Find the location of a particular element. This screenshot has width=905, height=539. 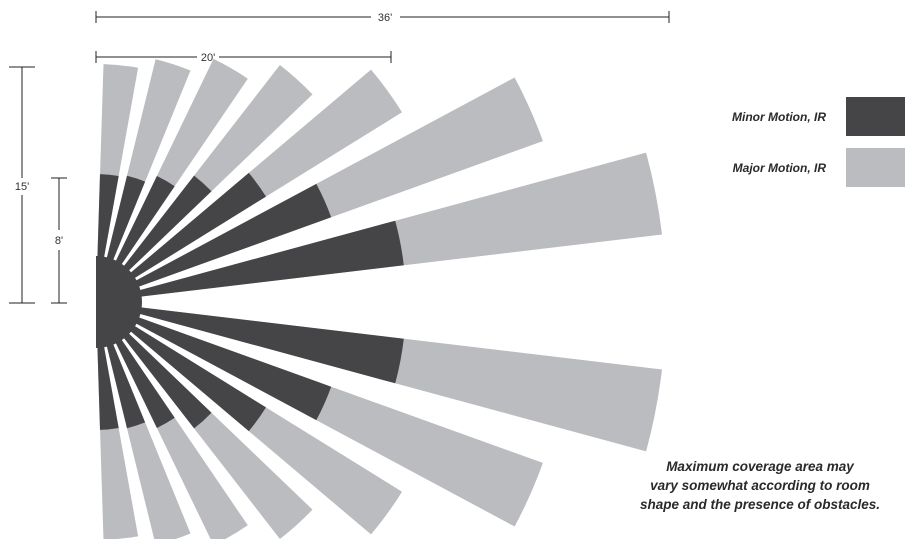

legend-label-major: Major Motion, IR is located at coordinates (780, 168).